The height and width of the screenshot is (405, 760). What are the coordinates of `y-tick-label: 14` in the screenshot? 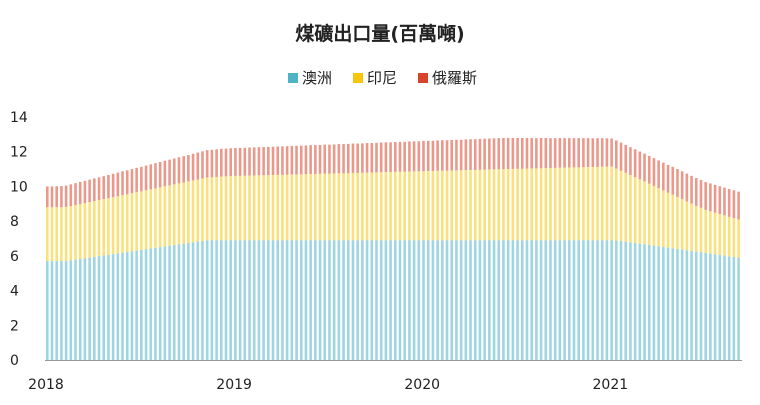 It's located at (19, 118).